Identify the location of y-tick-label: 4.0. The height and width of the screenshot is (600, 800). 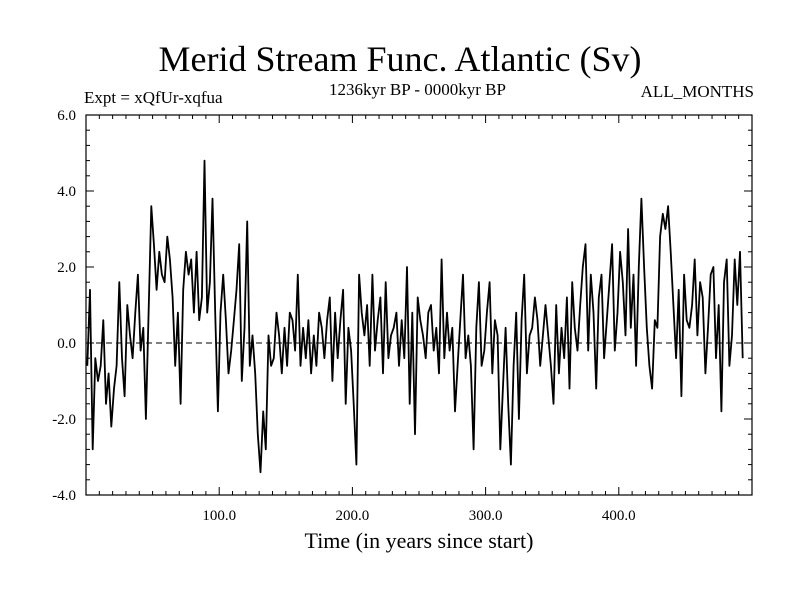
(66, 192).